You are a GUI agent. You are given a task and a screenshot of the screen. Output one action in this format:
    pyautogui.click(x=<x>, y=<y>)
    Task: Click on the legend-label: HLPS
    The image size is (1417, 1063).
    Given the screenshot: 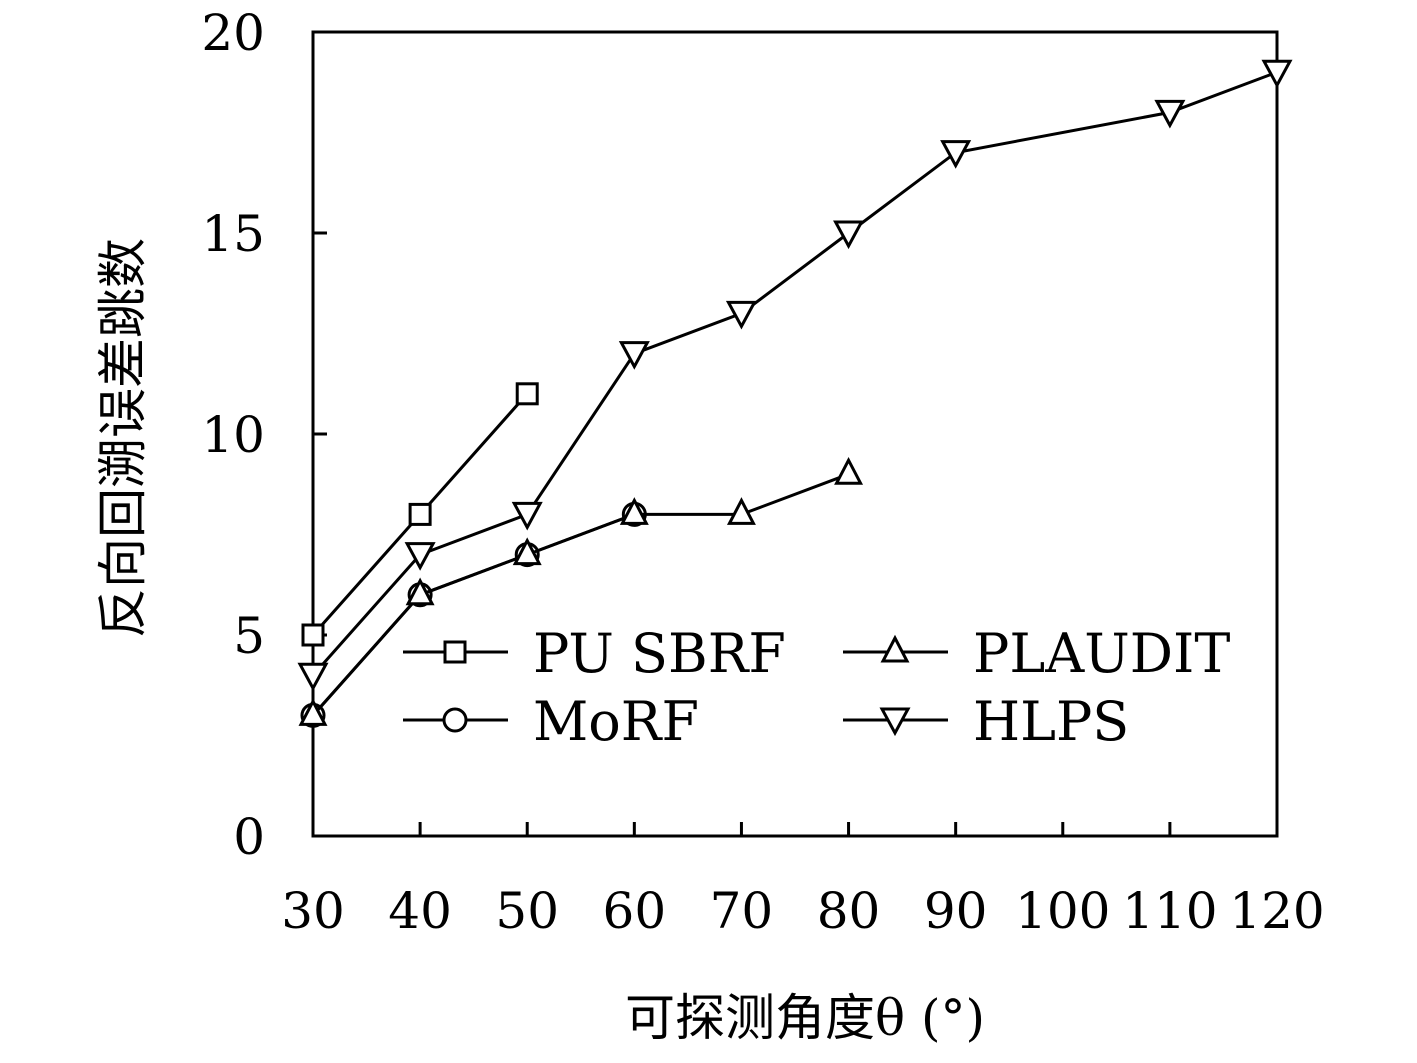 What is the action you would take?
    pyautogui.click(x=1051, y=721)
    